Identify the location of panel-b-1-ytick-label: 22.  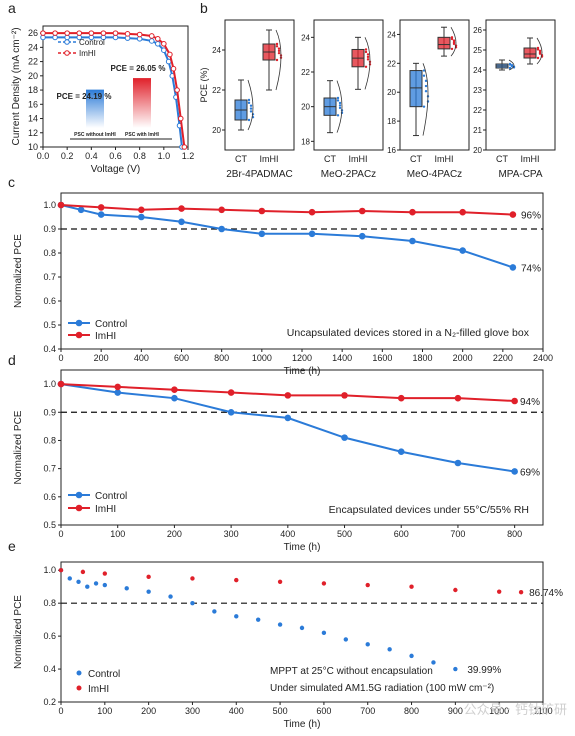
(305, 72).